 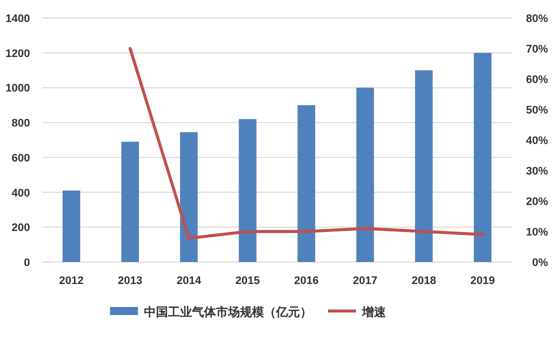 I want to click on x-tick-label: 2015, so click(x=247, y=281).